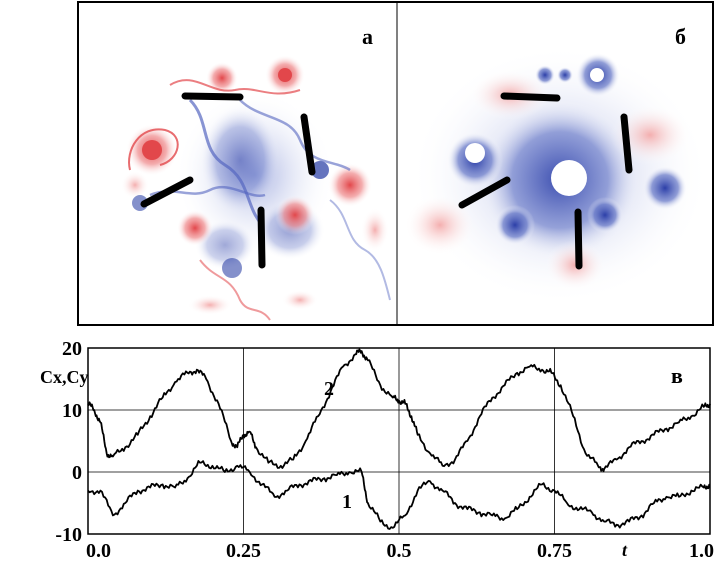 The image size is (728, 571). I want to click on y-axis-label: Cx,Cy, so click(64, 377).